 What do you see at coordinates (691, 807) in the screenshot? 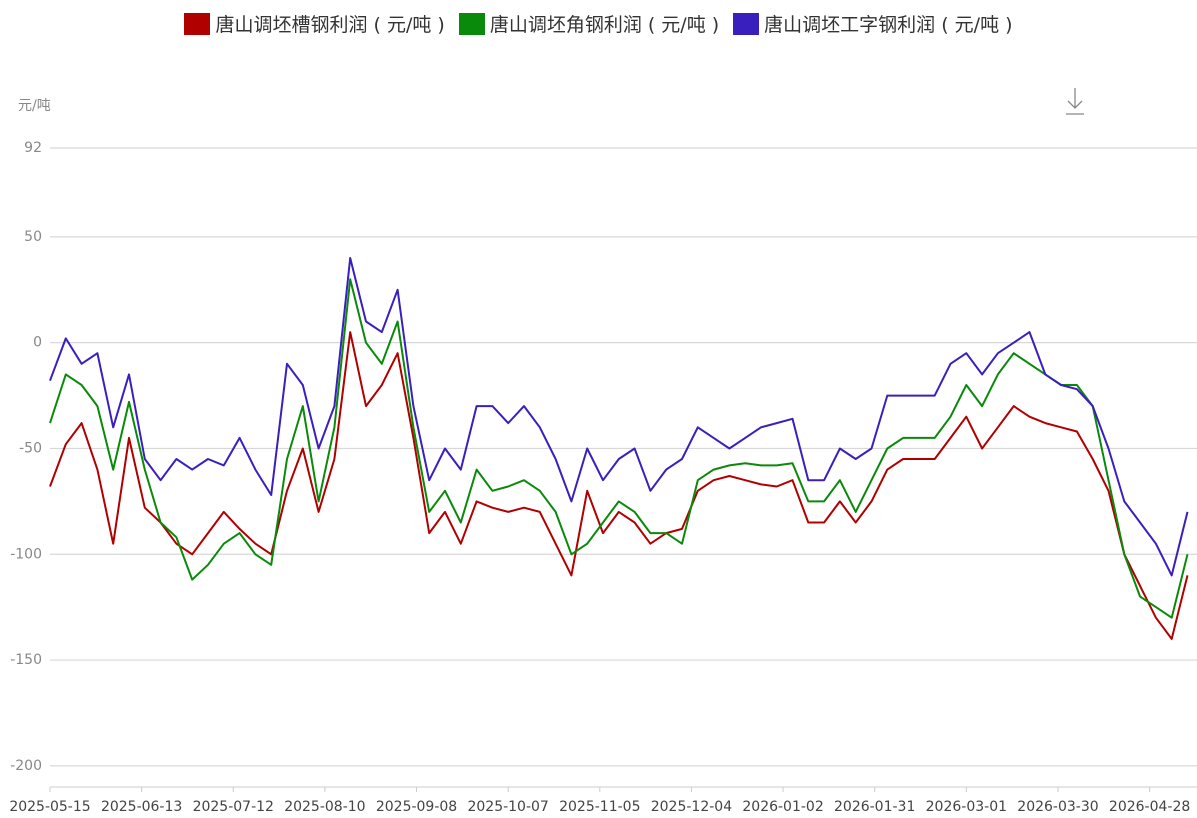
I see `x-tick-label: 2025-12-04` at bounding box center [691, 807].